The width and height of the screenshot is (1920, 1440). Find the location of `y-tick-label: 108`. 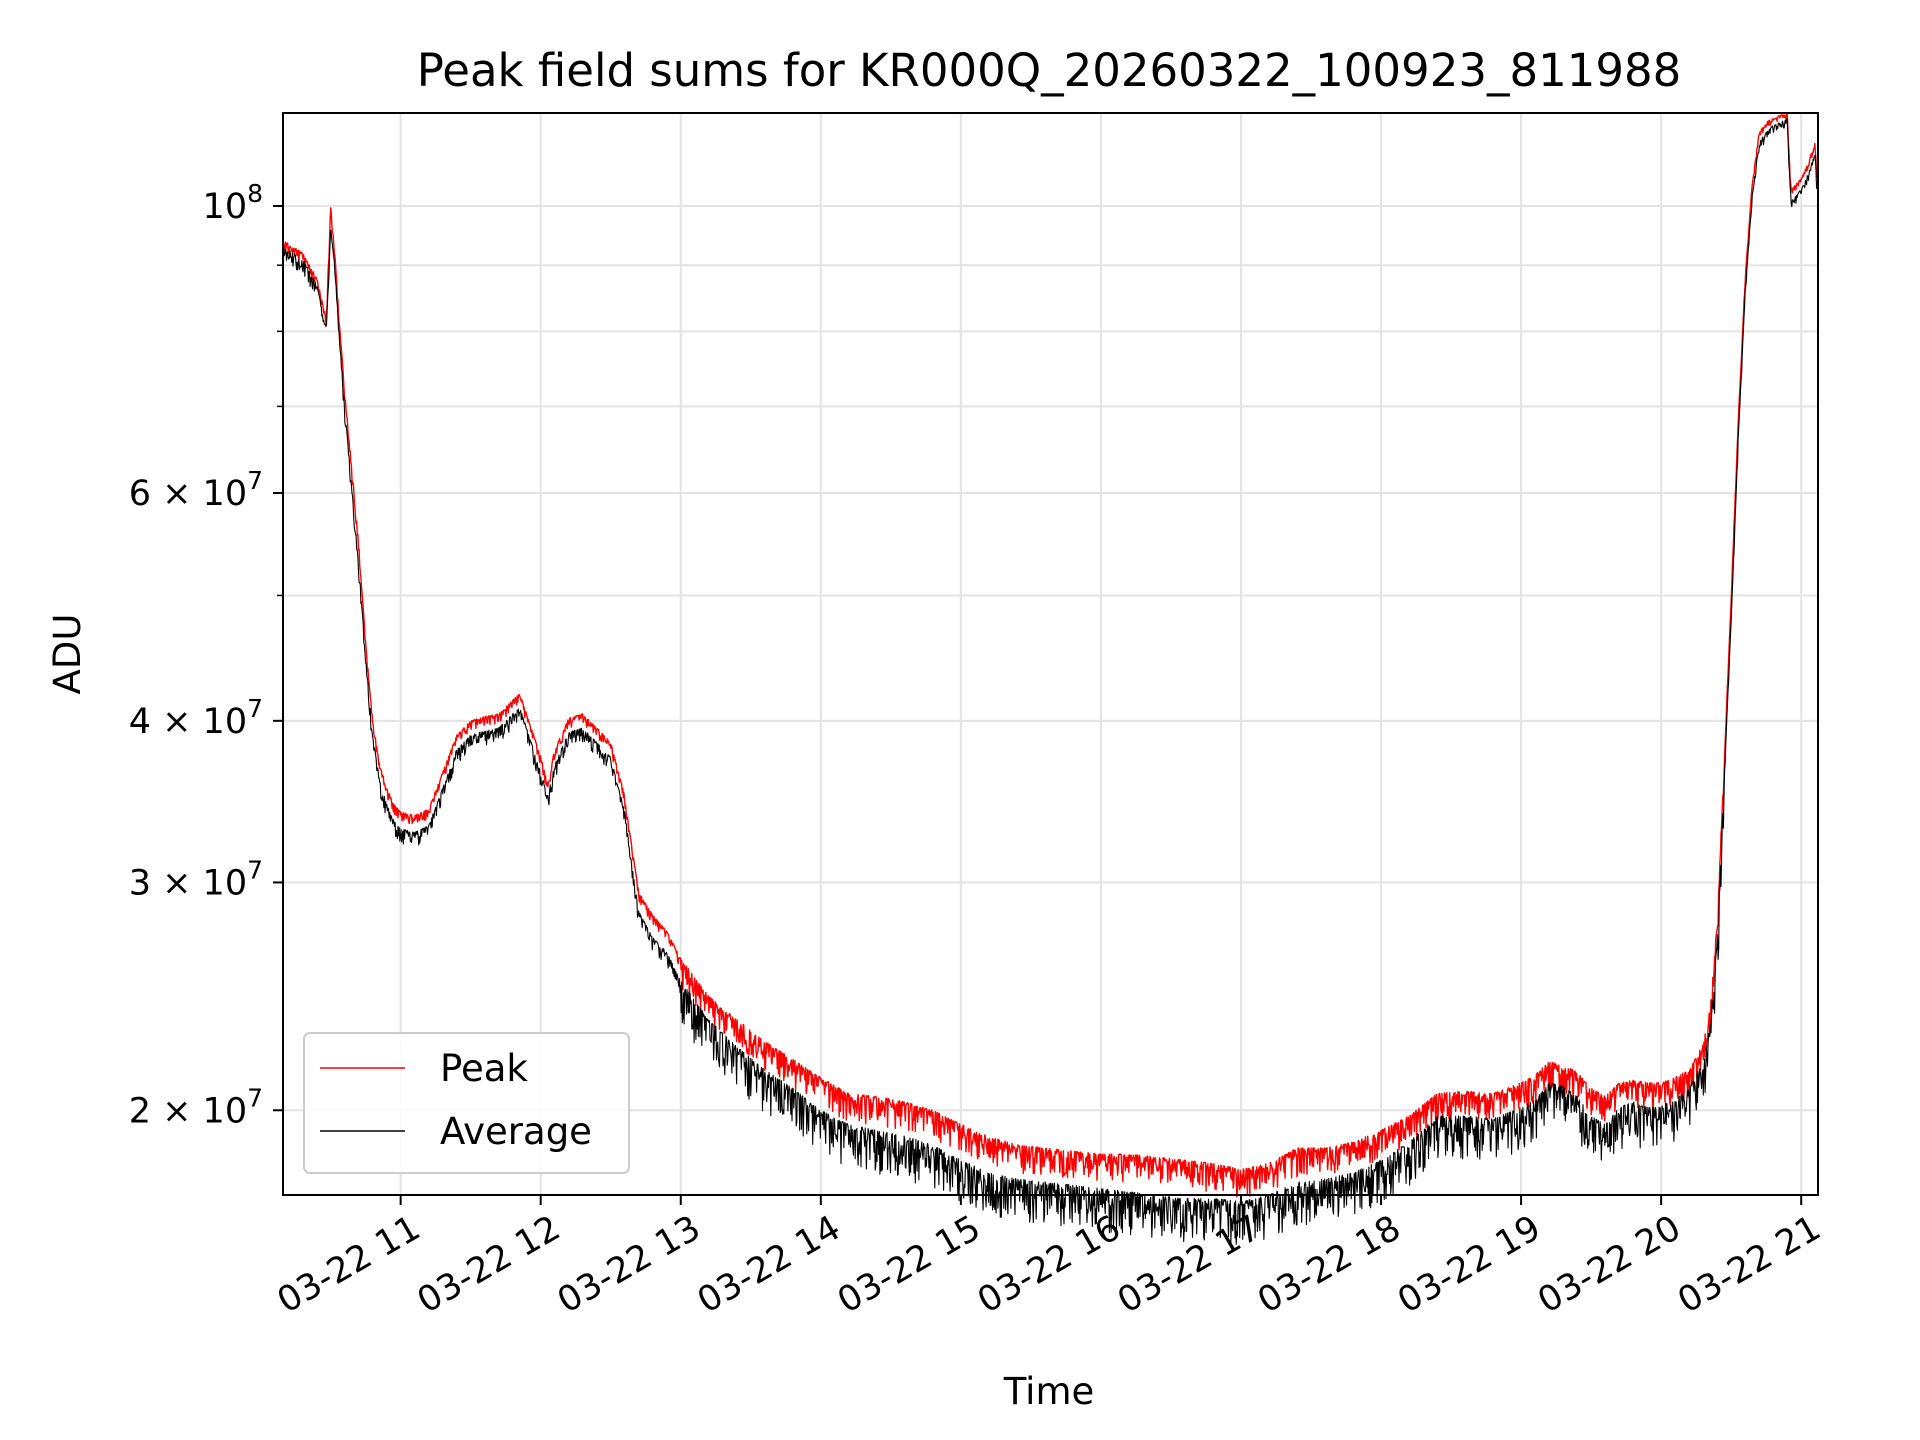

y-tick-label: 108 is located at coordinates (233, 203).